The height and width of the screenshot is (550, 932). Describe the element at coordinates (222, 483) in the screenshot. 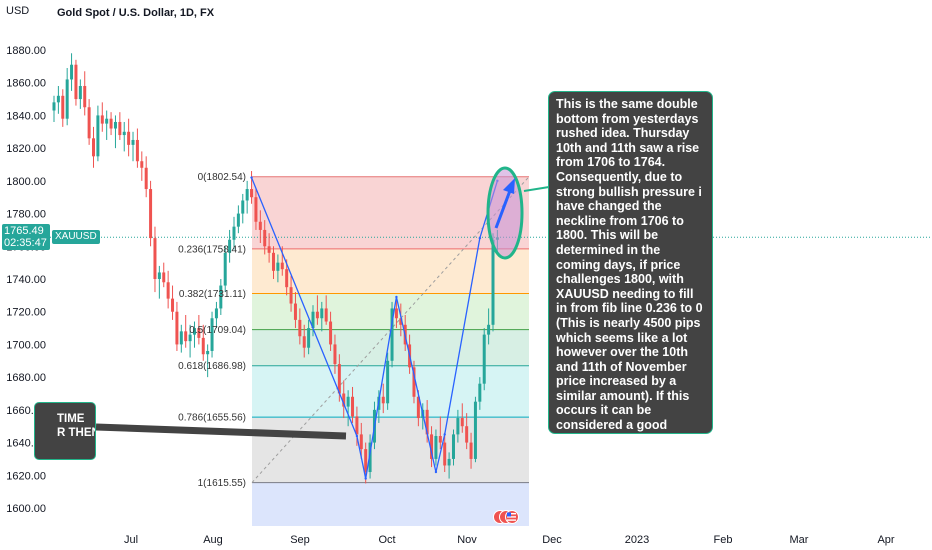

I see `fib-label-6: 1(1615.55)` at that location.